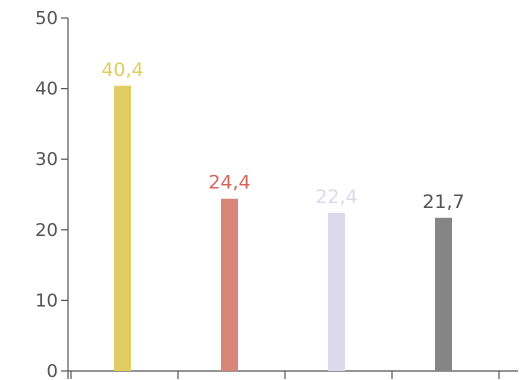  Describe the element at coordinates (443, 202) in the screenshot. I see `bar-value-label: 21,7` at that location.